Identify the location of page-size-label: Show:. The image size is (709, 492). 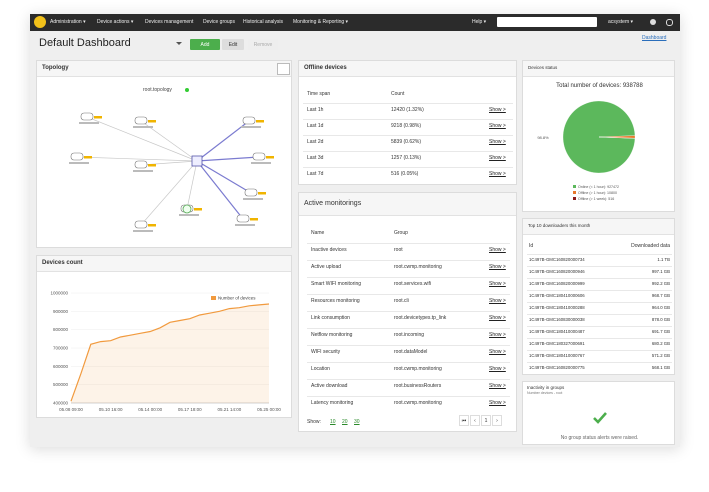
(314, 422).